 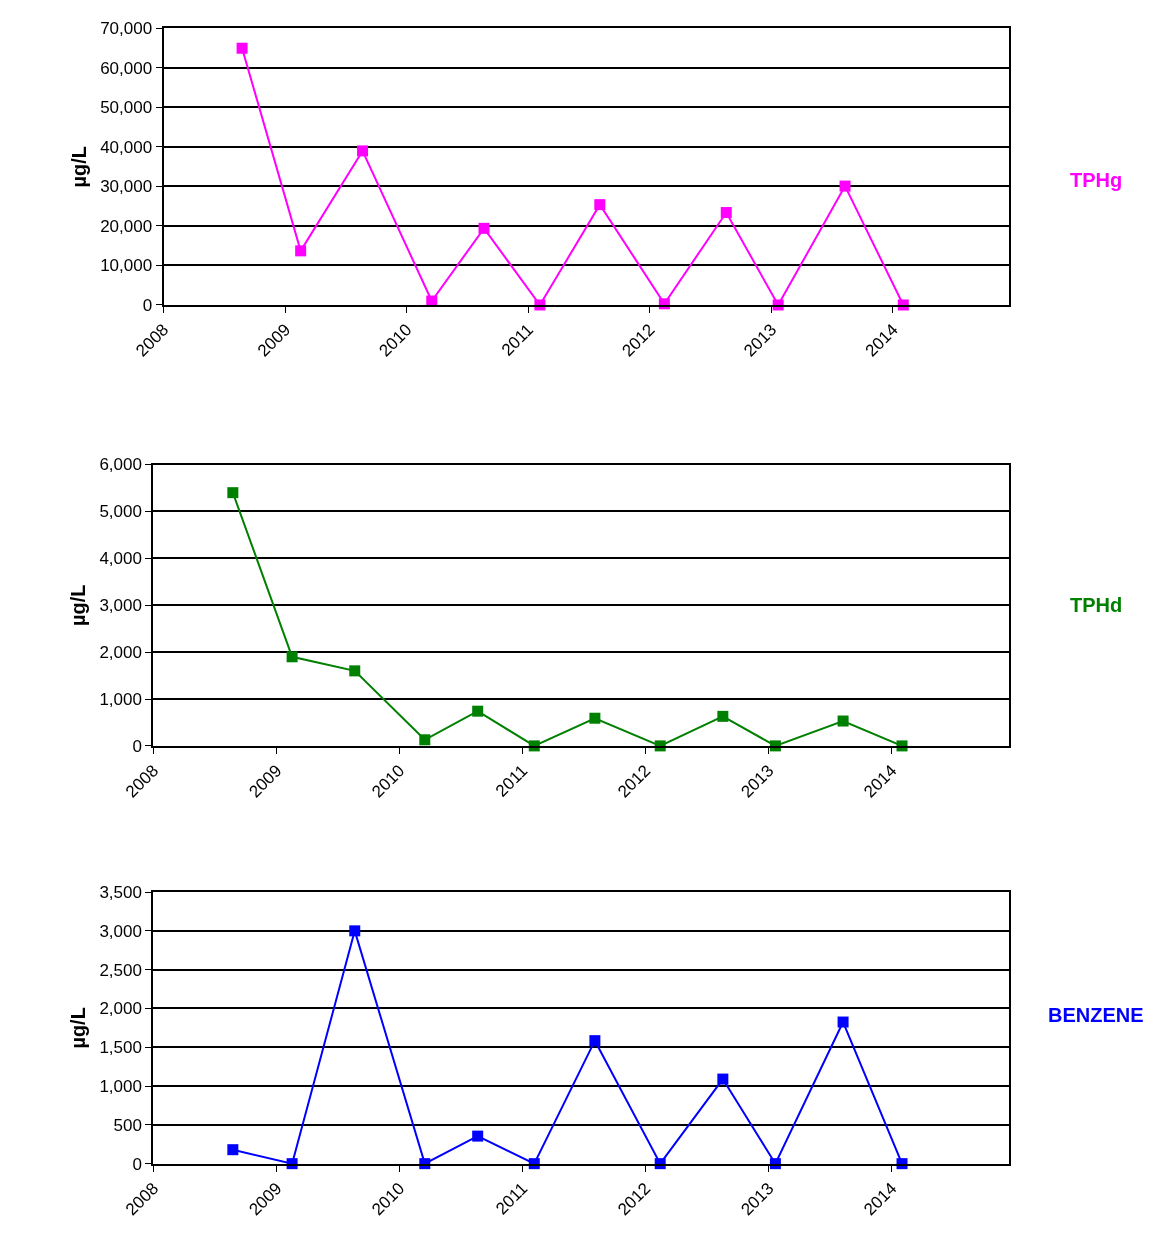 I want to click on y-tick-label: 500, so click(x=127, y=1125).